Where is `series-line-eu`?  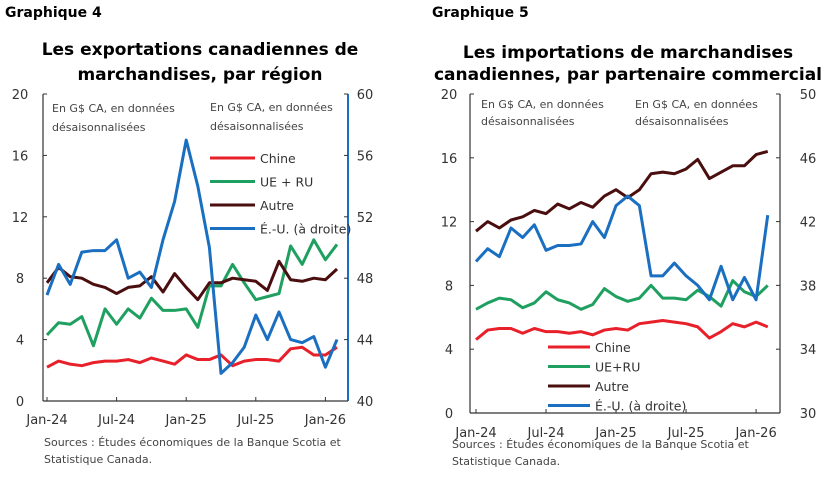 series-line-eu is located at coordinates (622, 248).